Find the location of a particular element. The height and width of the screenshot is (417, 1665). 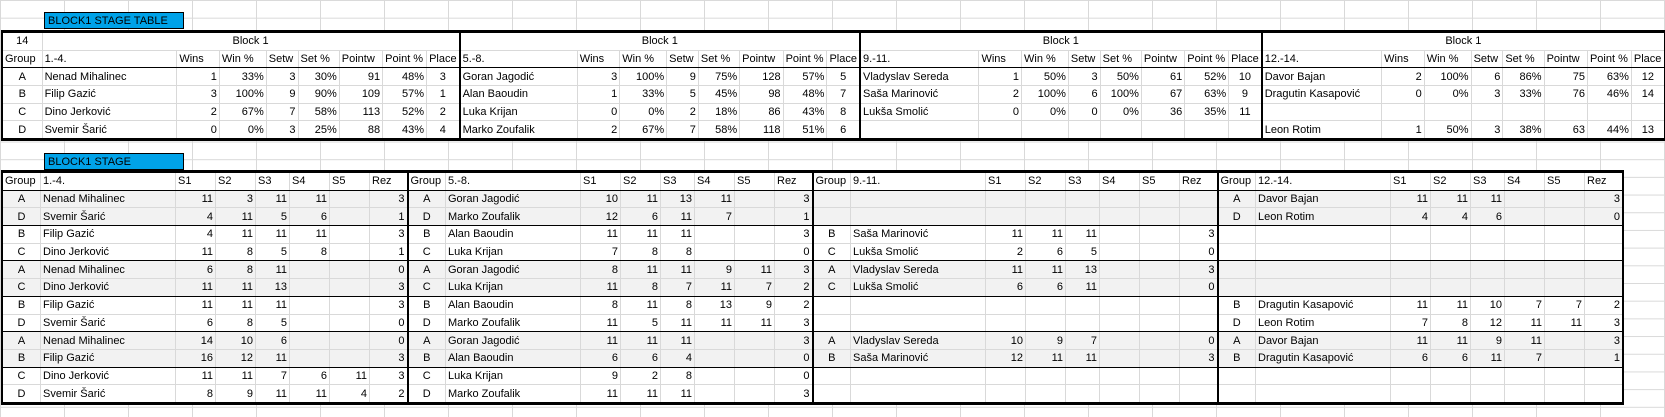

stat-pointw-cell: 75 is located at coordinates (1565, 77).